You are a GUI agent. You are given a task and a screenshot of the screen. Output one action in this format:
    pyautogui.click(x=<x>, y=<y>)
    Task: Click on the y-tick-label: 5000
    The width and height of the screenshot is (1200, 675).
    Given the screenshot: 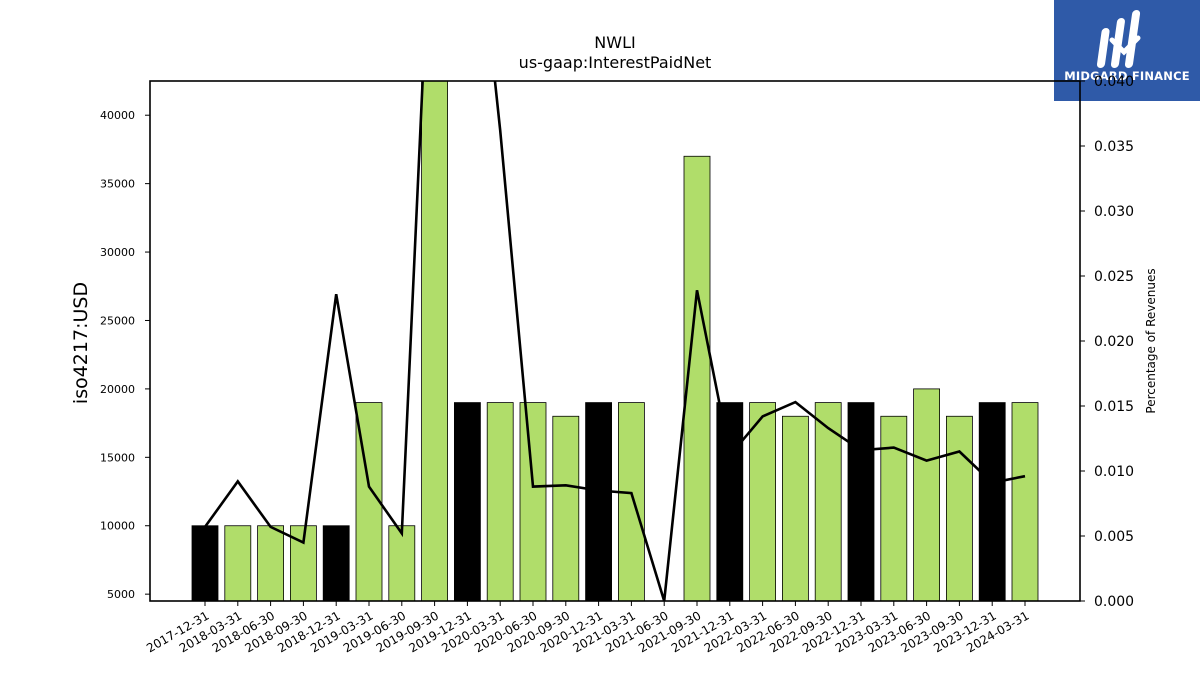 What is the action you would take?
    pyautogui.click(x=121, y=594)
    